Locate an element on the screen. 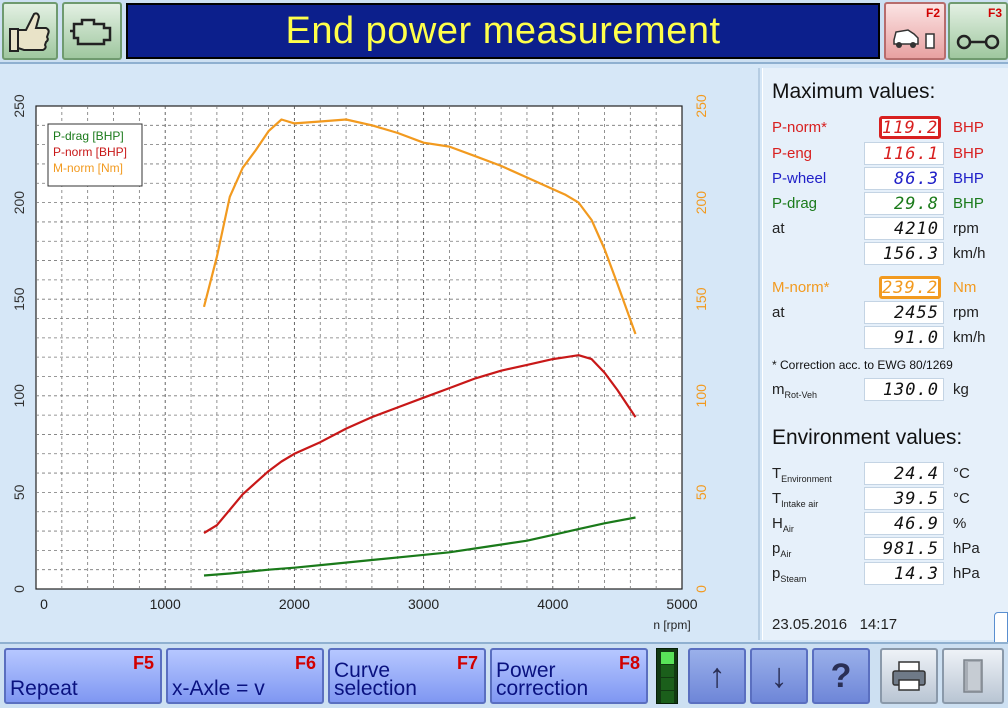 This screenshot has height=708, width=1008. m-norm-value: 239.2 is located at coordinates (910, 287).